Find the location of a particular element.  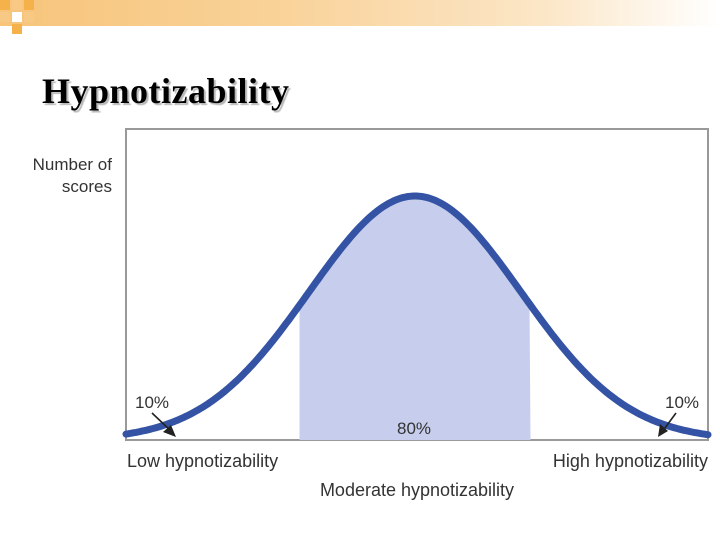

high-percent-arrow is located at coordinates (667, 424).